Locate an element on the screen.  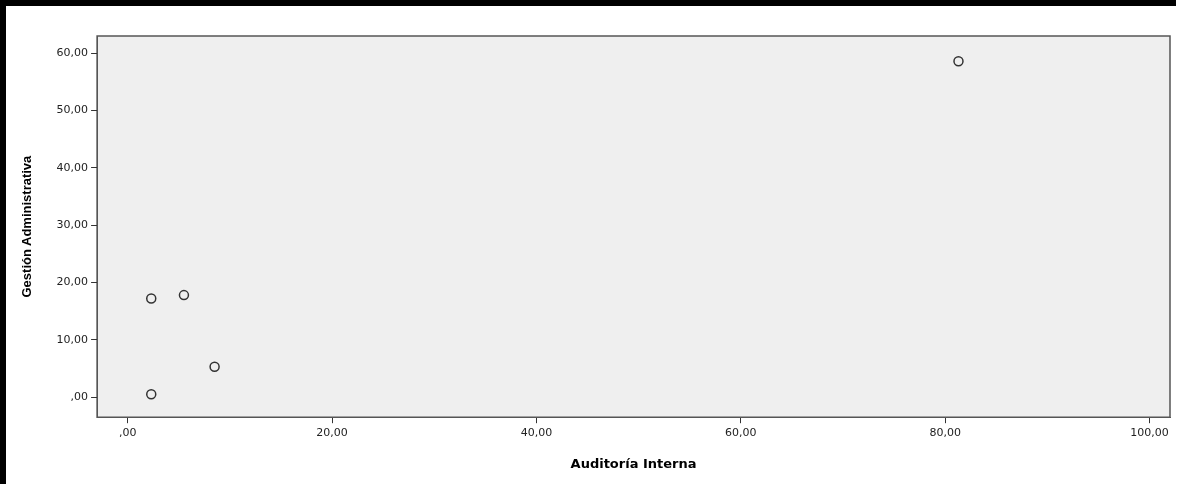
y-tick-label: 50,00 is located at coordinates (72, 110).